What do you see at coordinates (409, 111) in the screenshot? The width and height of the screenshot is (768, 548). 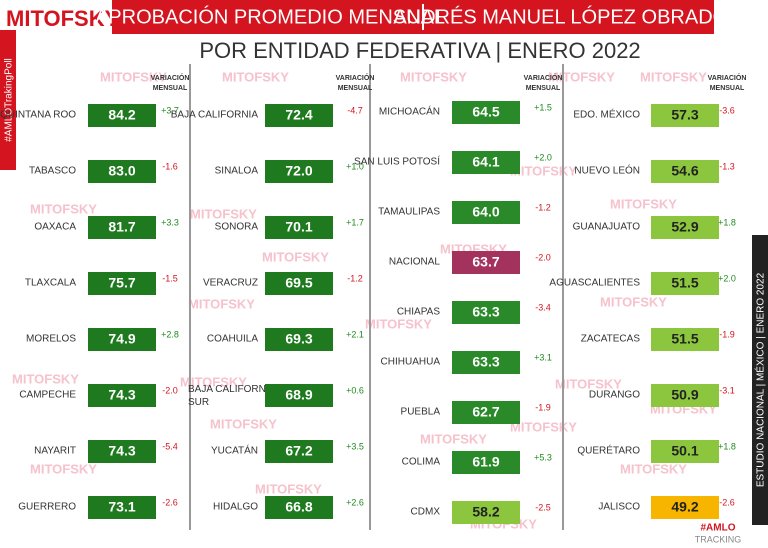 I see `state-label: MICHOACÁN` at bounding box center [409, 111].